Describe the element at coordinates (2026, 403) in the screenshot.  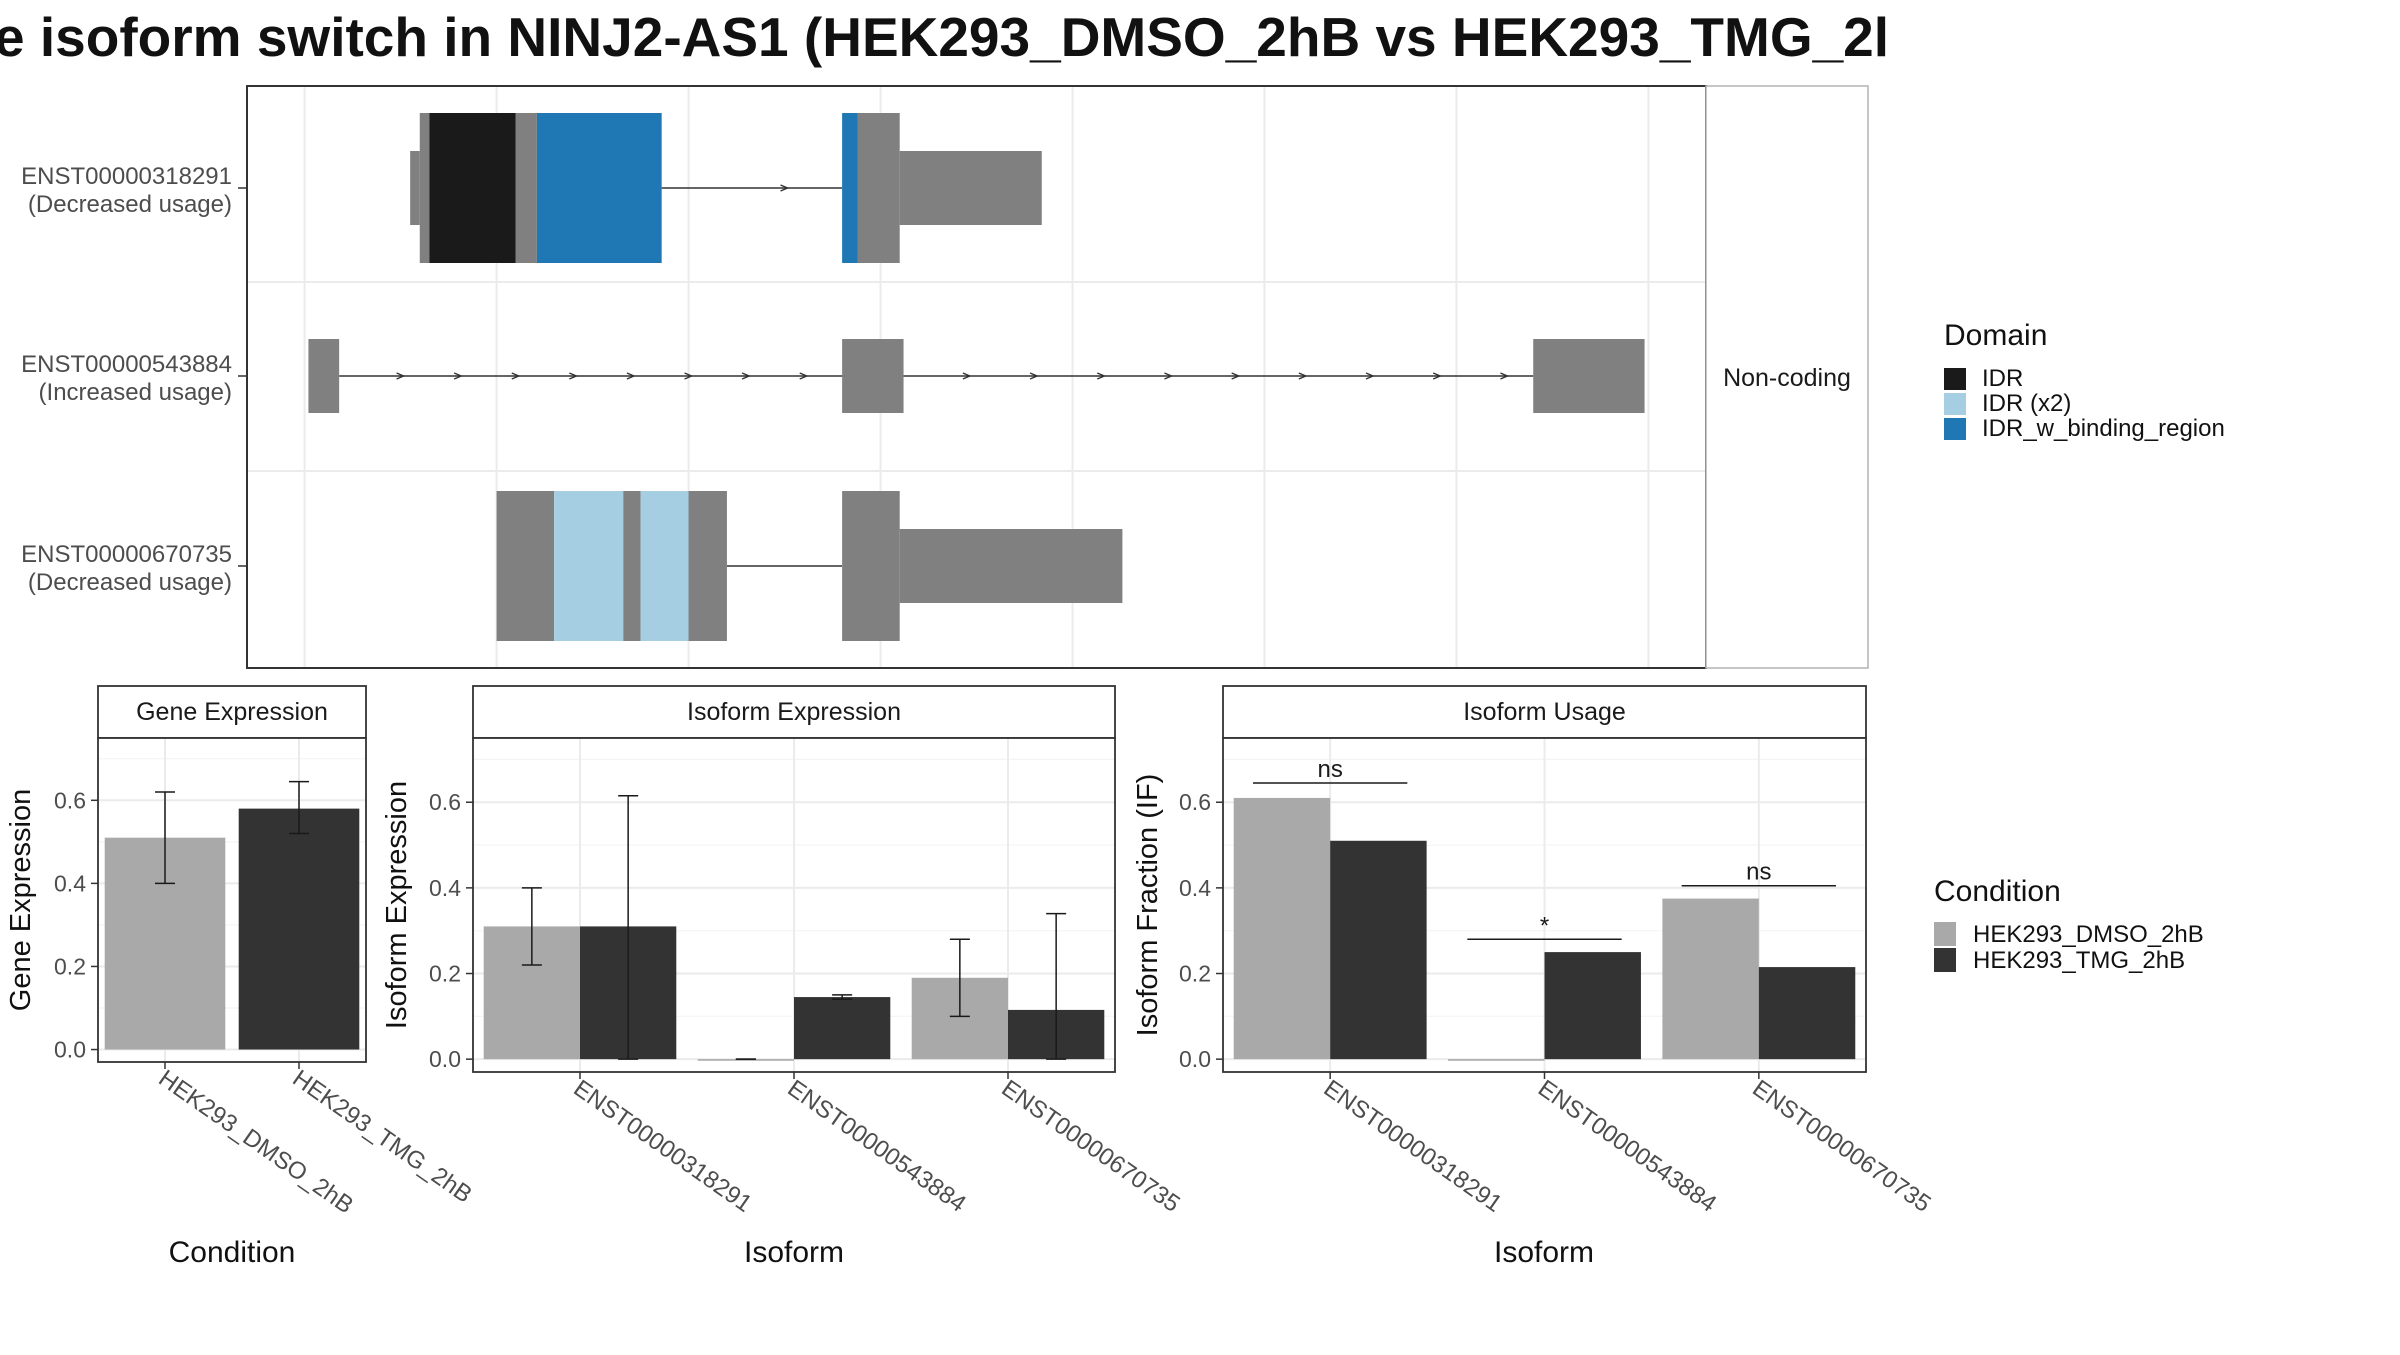
I see `domain-legend-label: IDR (x2)` at that location.